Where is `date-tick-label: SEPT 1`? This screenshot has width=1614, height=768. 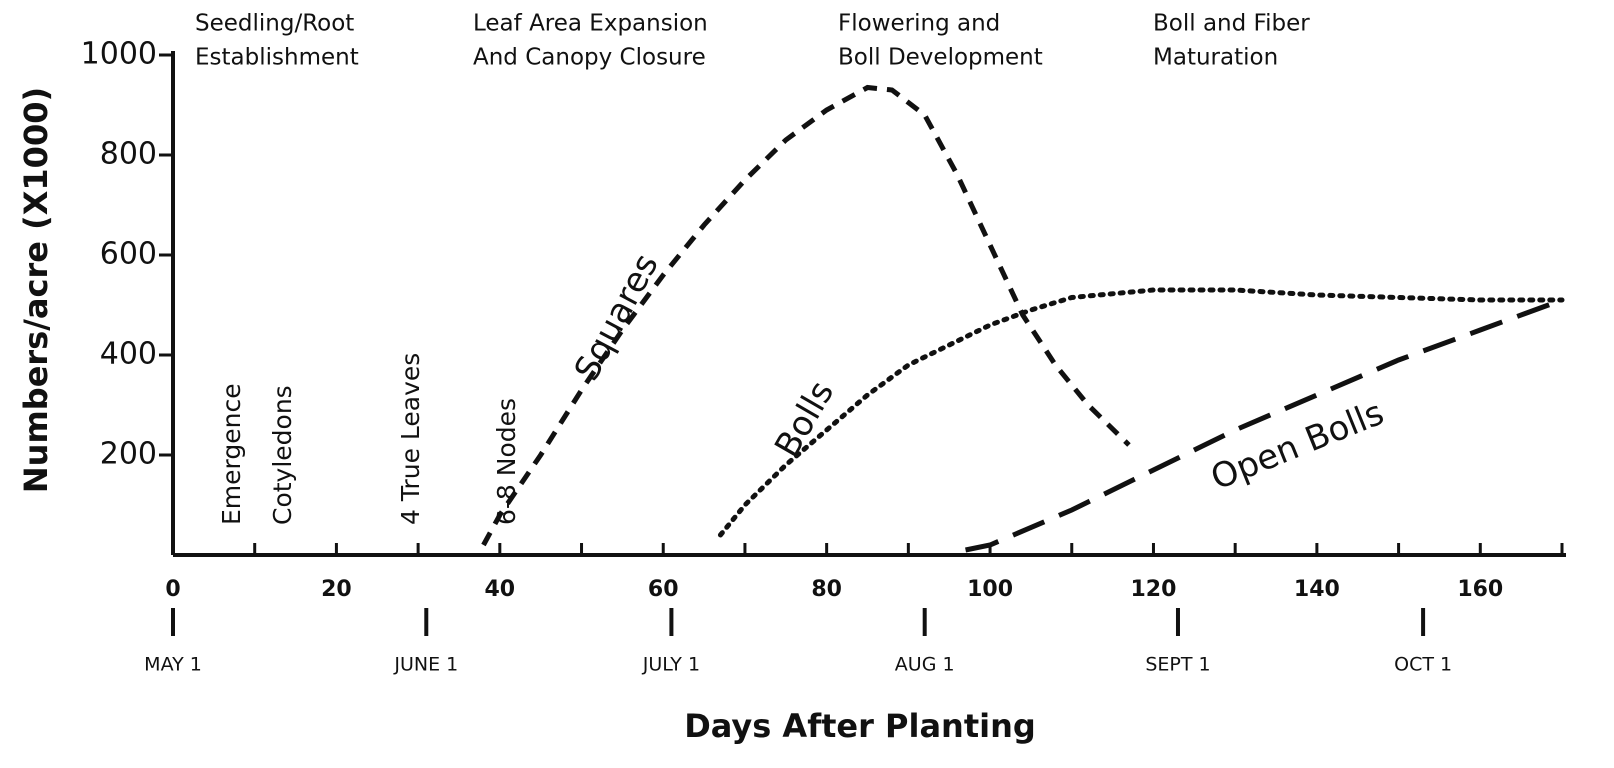 date-tick-label: SEPT 1 is located at coordinates (1177, 665).